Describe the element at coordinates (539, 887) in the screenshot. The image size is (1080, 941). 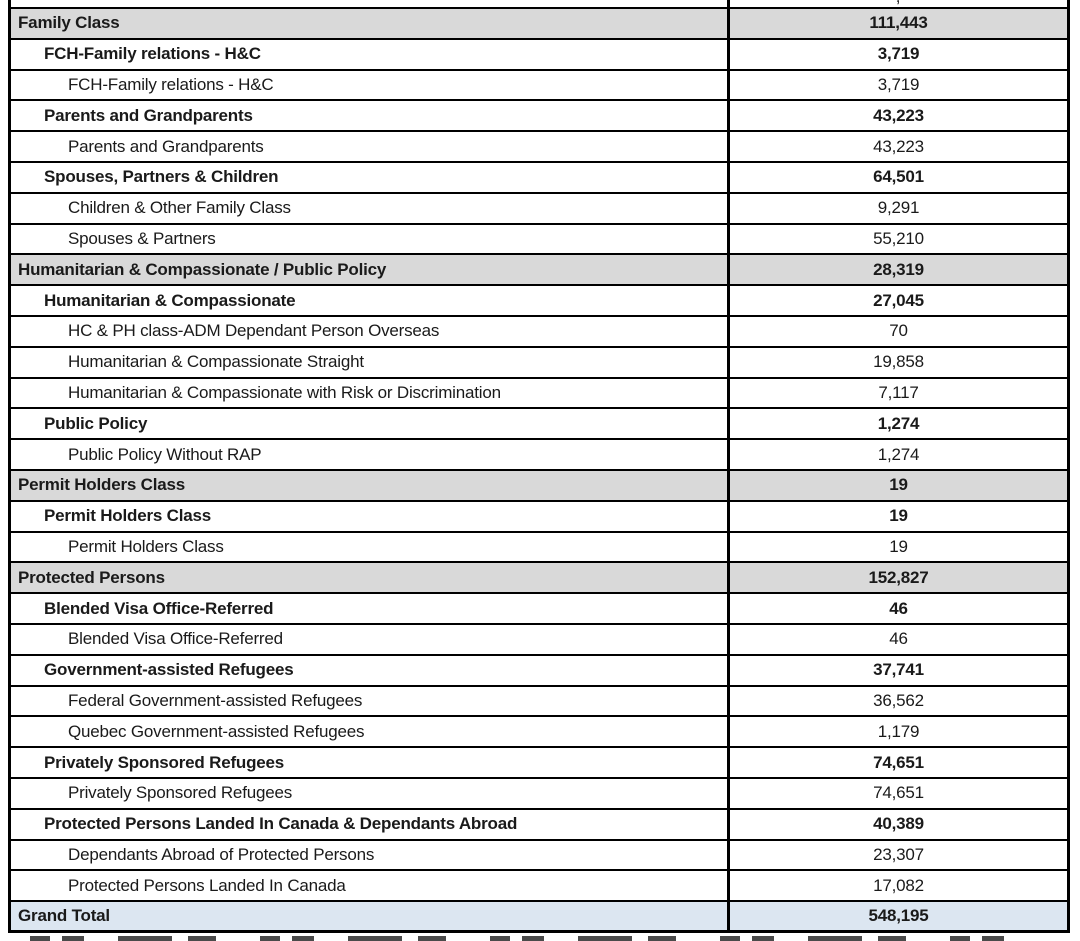
I see `table-row: Protected Persons Landed In Canada 17,082` at that location.